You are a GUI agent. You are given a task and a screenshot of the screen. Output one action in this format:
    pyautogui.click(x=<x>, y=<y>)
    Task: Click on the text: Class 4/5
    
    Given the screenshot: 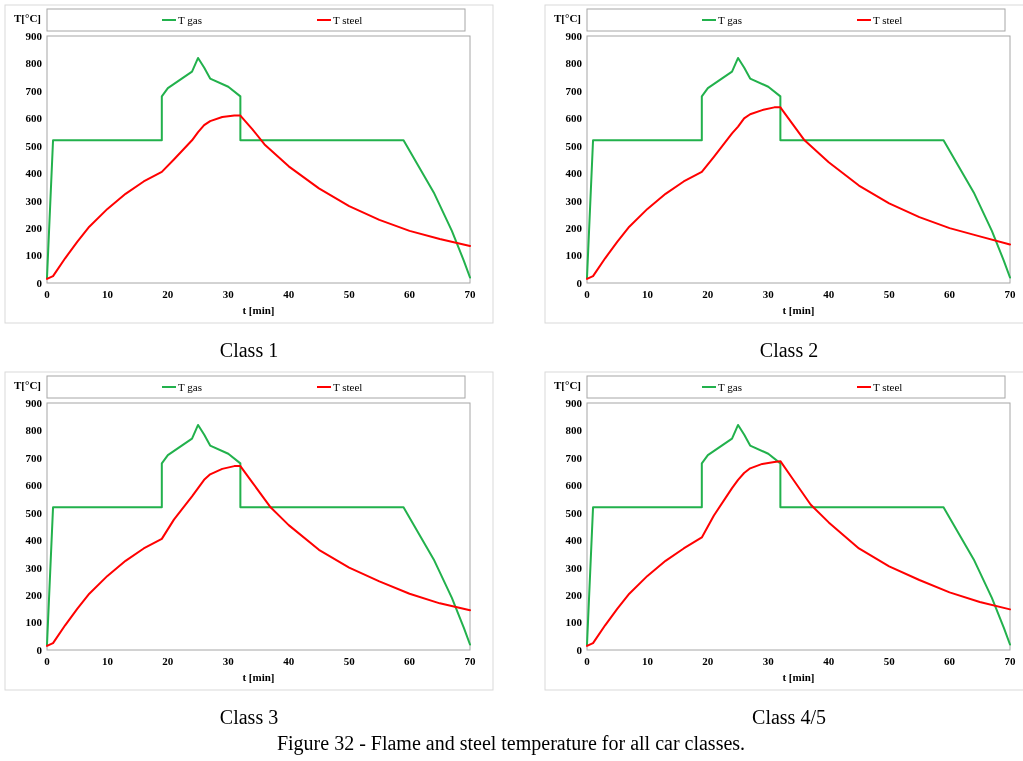 What is the action you would take?
    pyautogui.click(x=789, y=717)
    